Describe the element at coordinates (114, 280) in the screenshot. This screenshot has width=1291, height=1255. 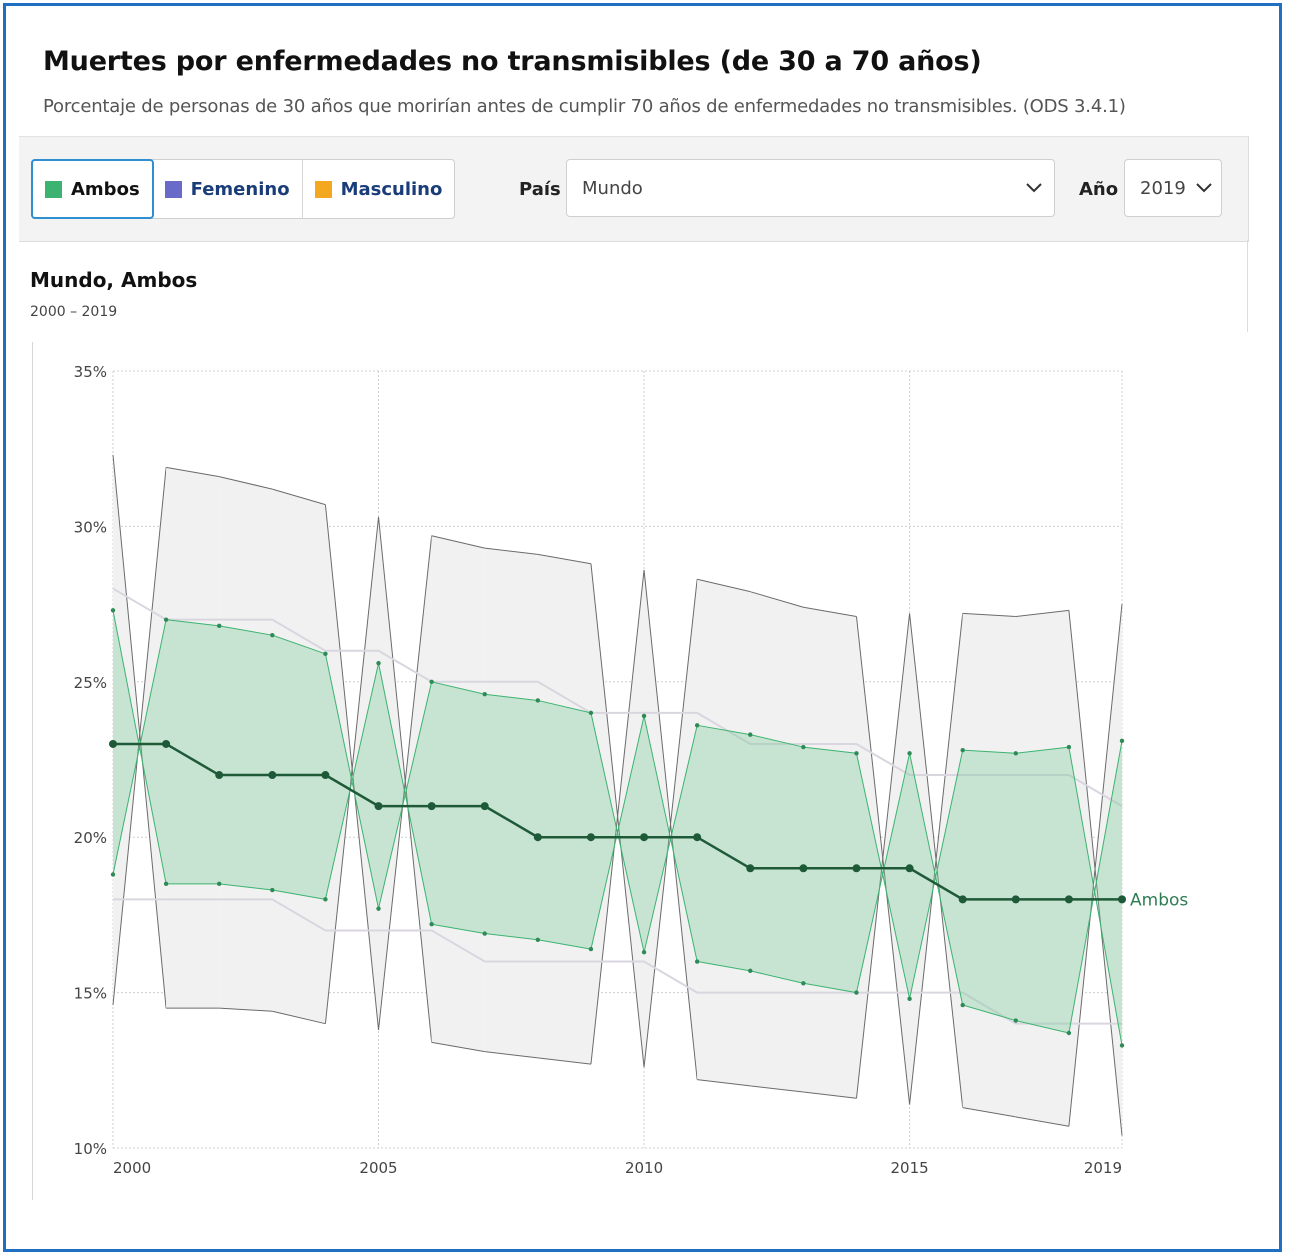
I see `chart-heading: Mundo, Ambos` at that location.